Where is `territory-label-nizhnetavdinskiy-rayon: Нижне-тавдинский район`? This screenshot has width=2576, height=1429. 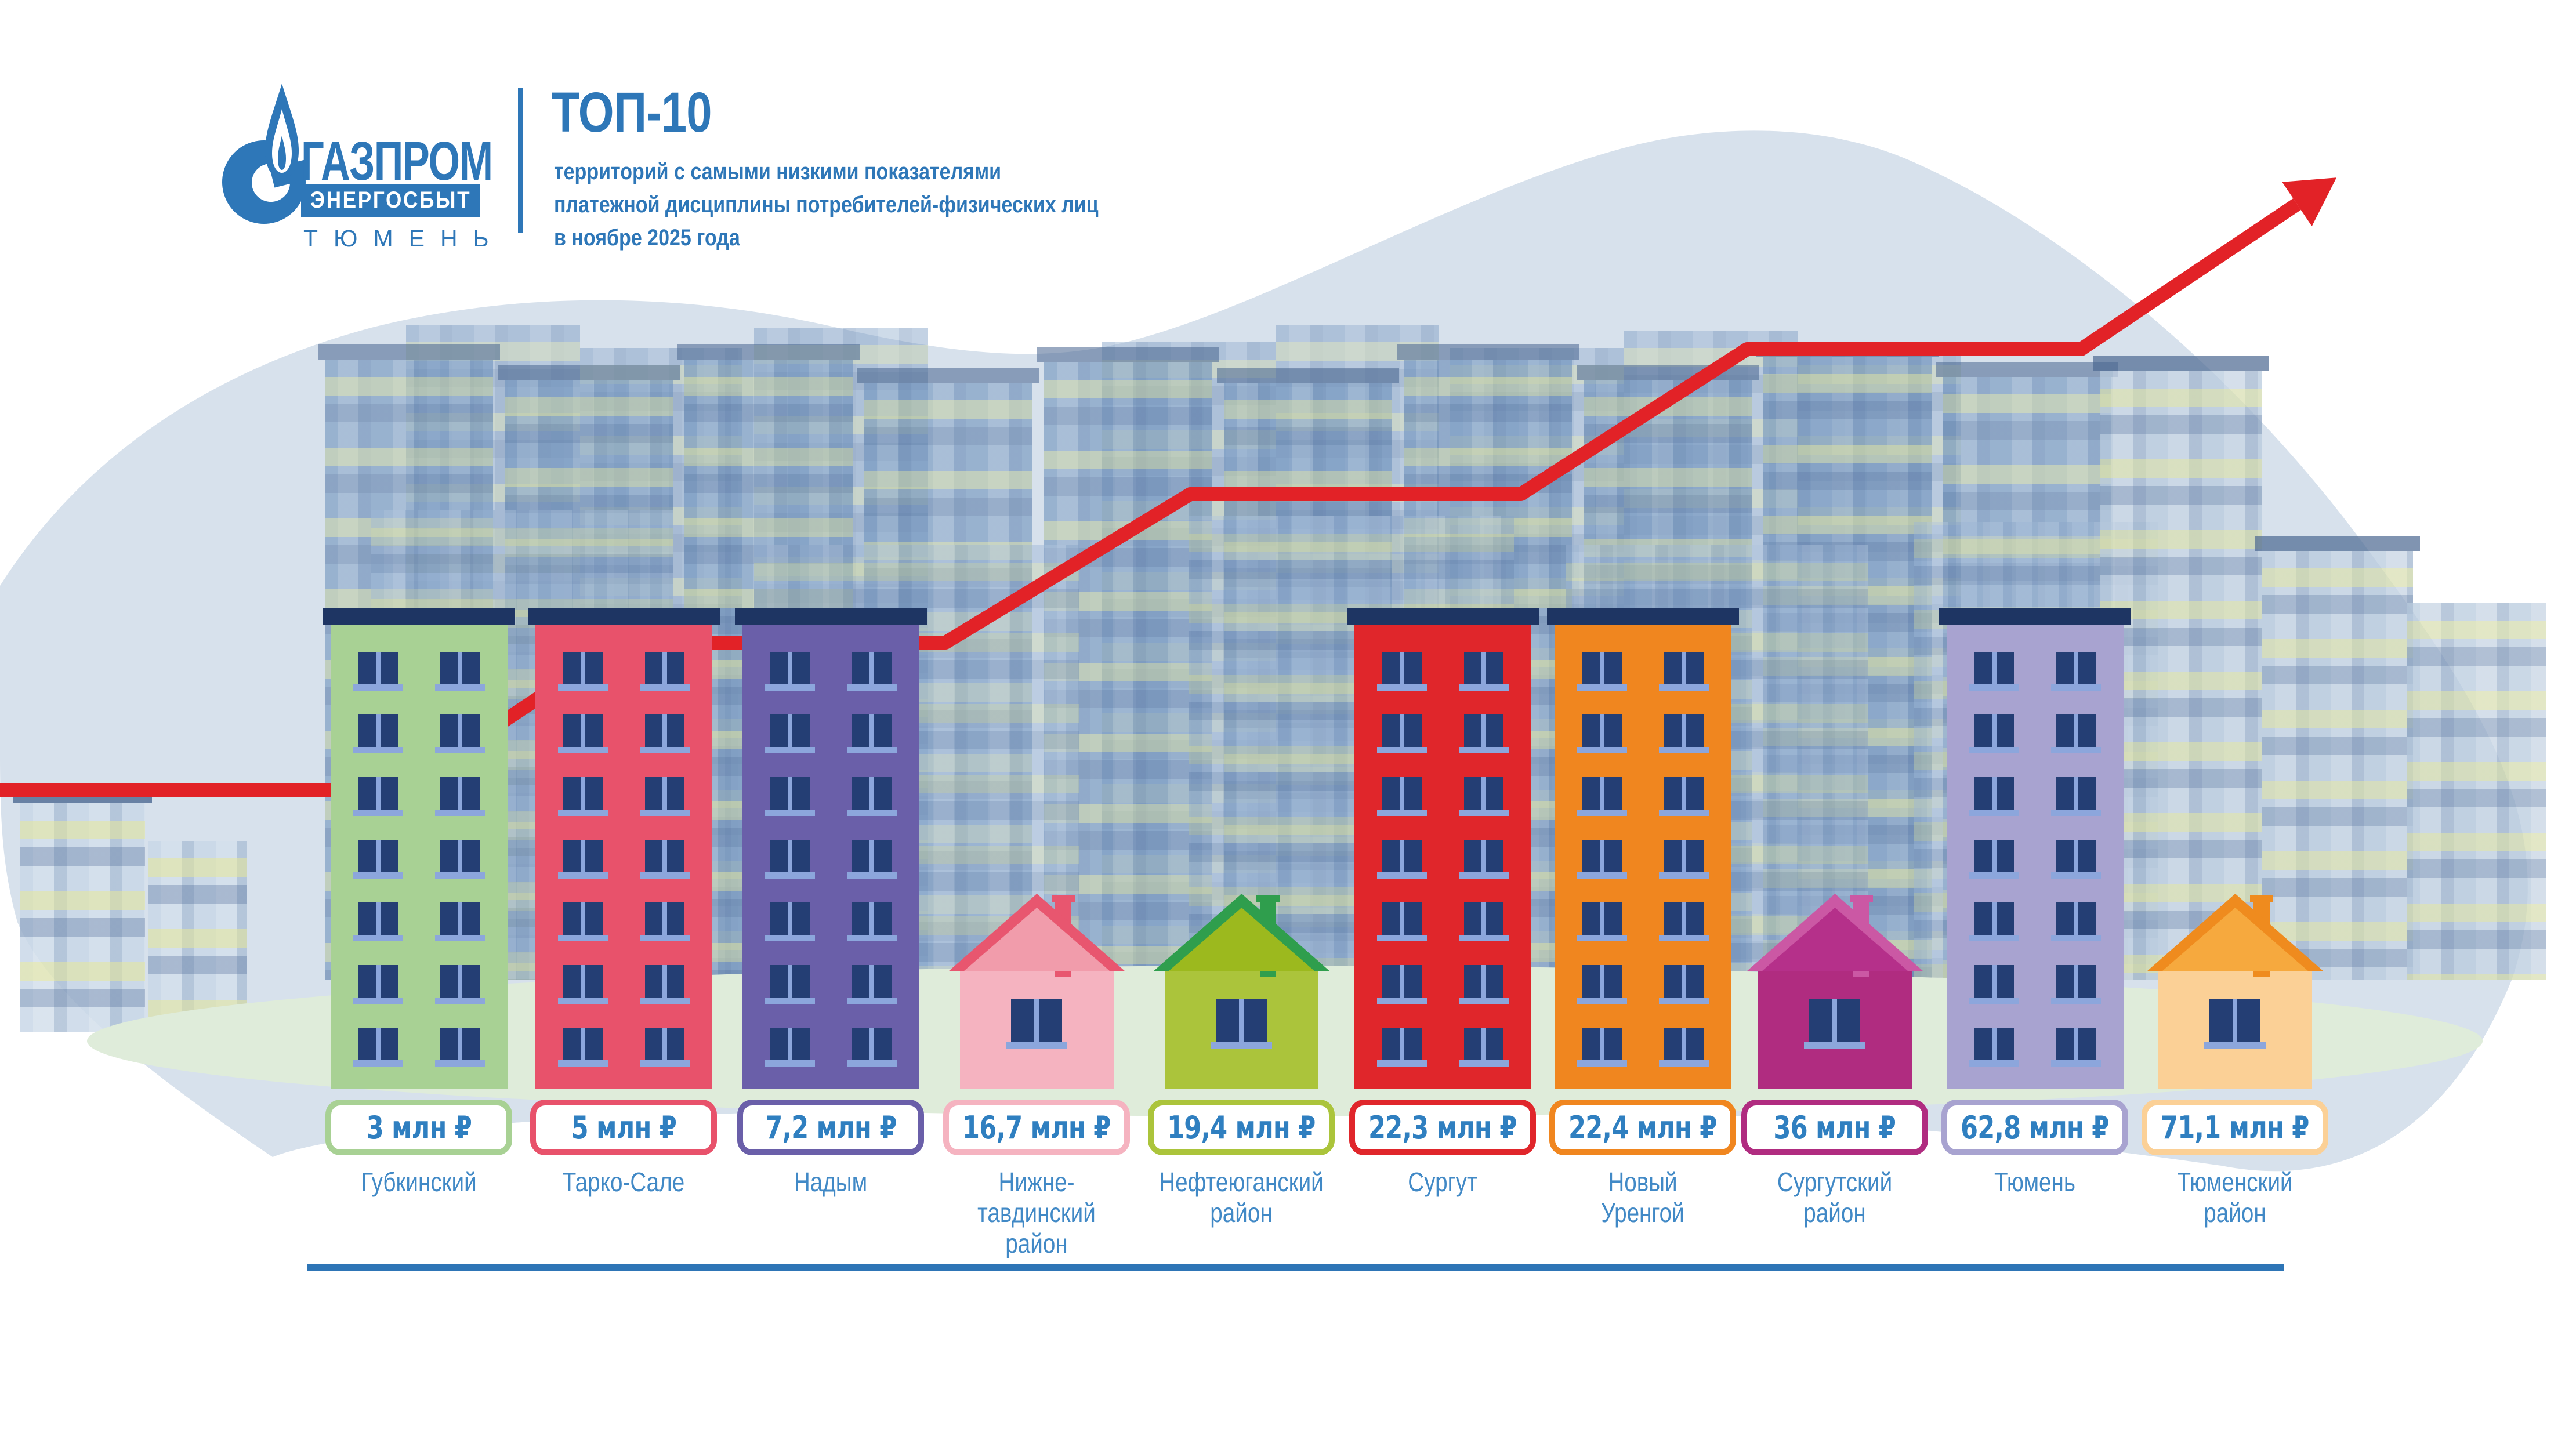 territory-label-nizhnetavdinskiy-rayon: Нижне-тавдинский район is located at coordinates (1037, 1213).